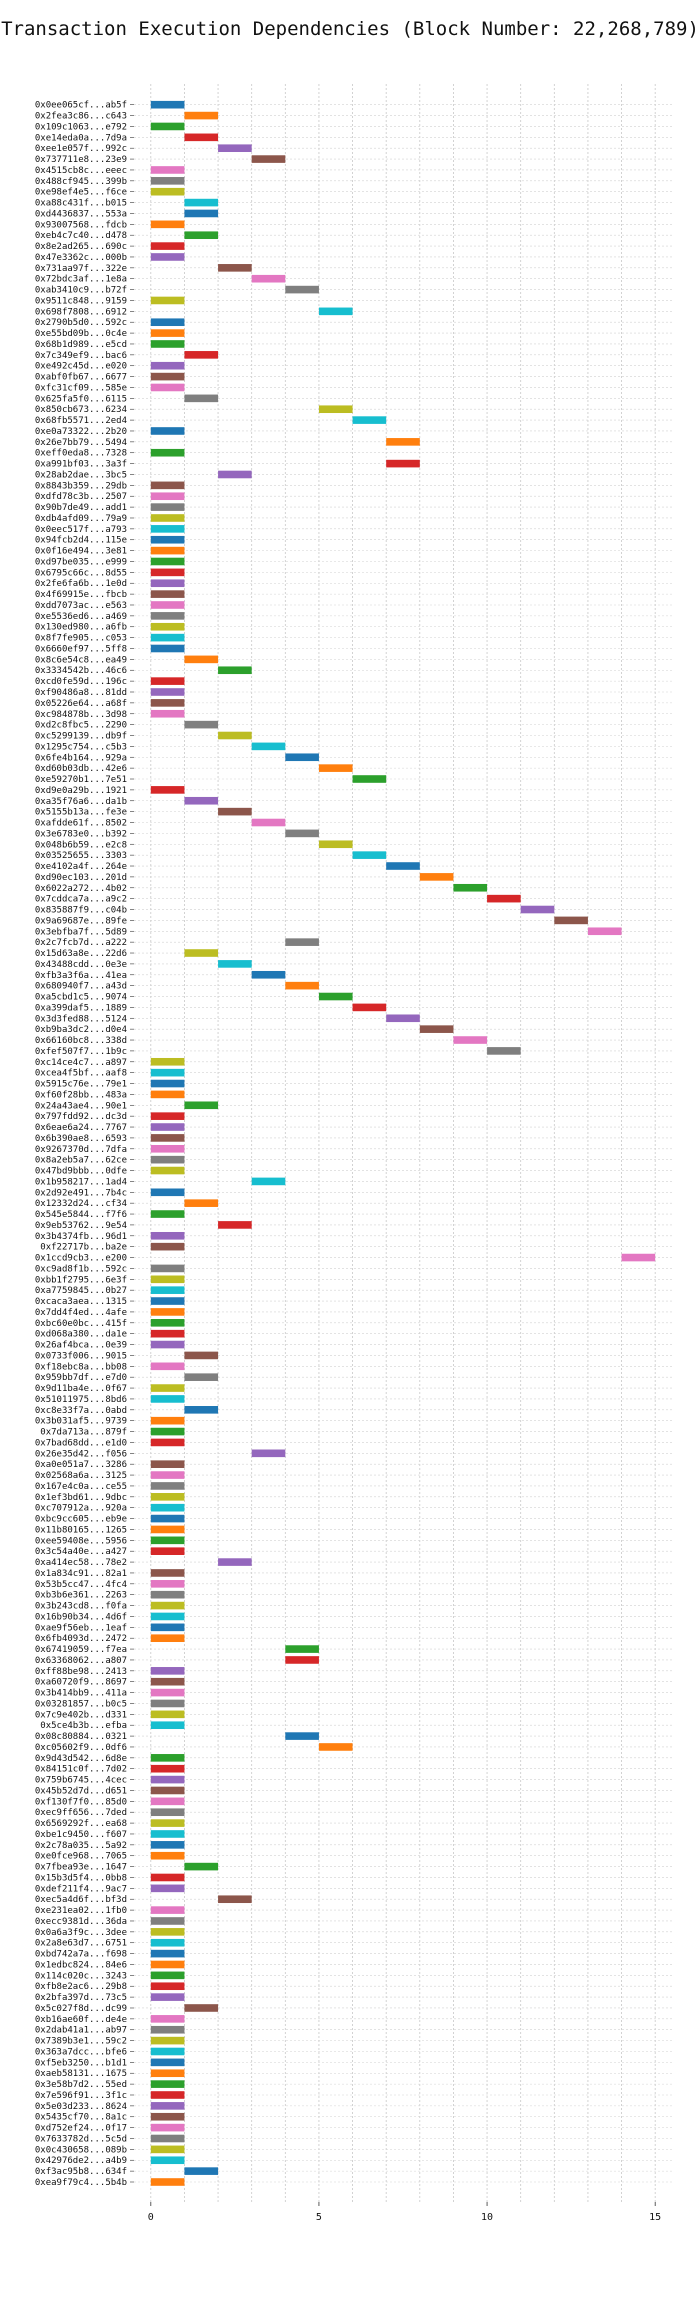 Image resolution: width=700 pixels, height=2304 pixels. What do you see at coordinates (81, 856) in the screenshot?
I see `y-tick-label: 0x03525655...3303` at bounding box center [81, 856].